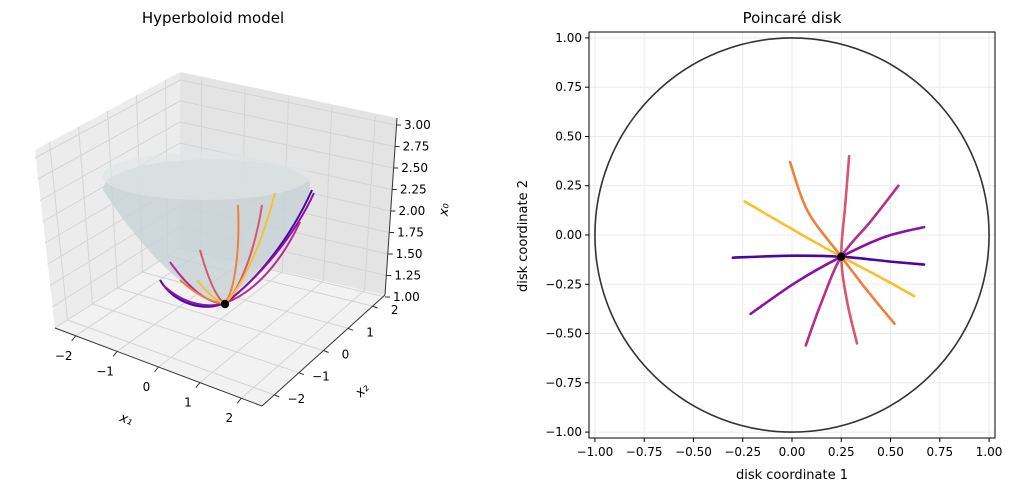 This screenshot has width=1014, height=491. I want to click on poincare-geodesics, so click(828, 250).